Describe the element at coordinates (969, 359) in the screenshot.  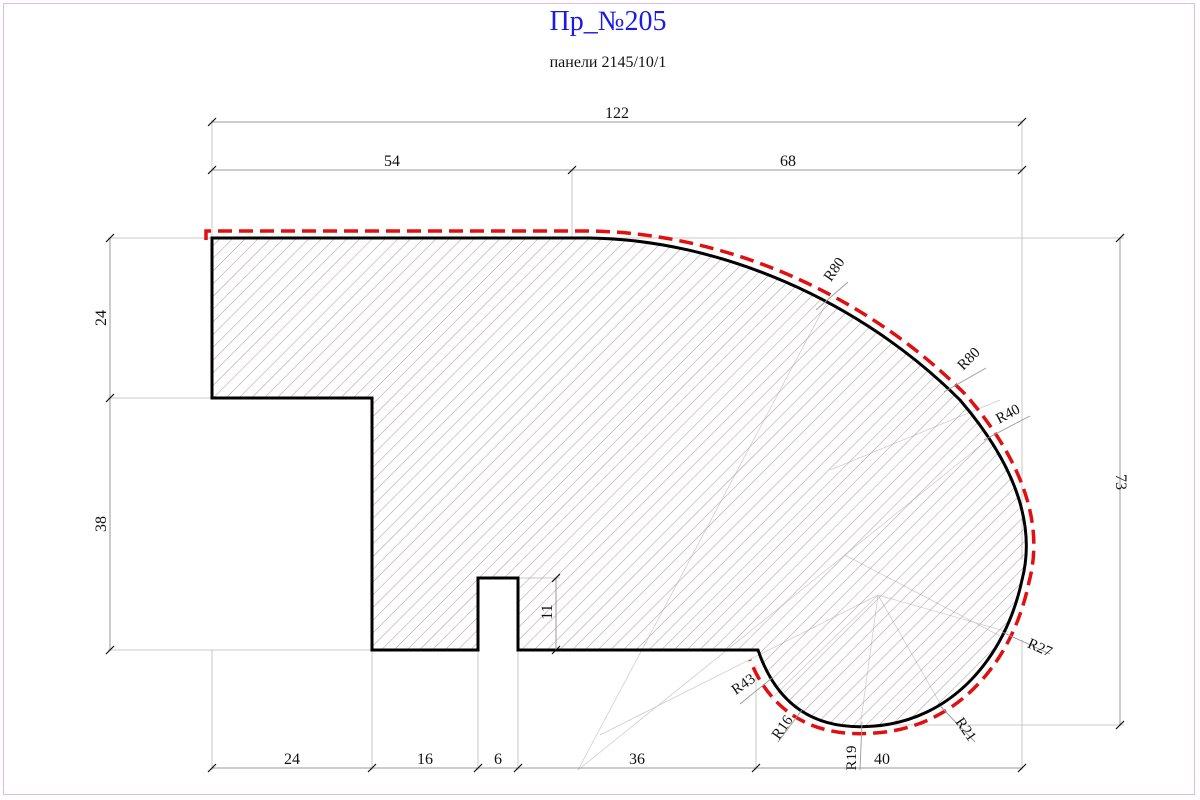
I see `radius-label-r80-b: R80` at that location.